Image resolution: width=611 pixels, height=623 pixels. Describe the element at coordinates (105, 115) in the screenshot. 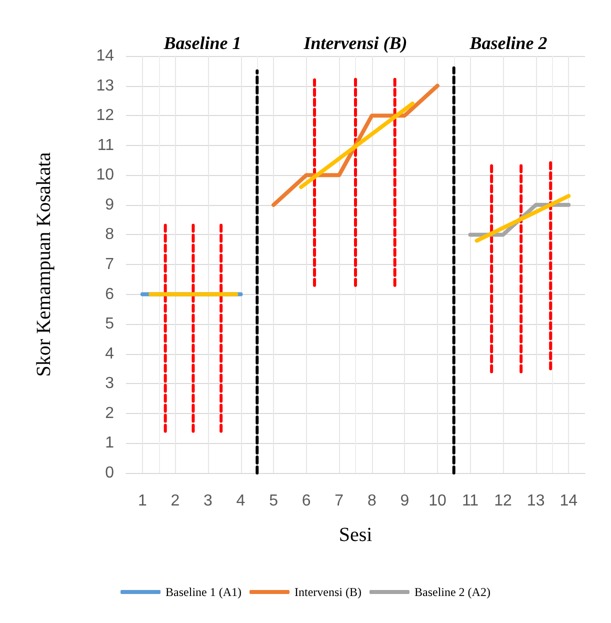

I see `y-tick-label: 12` at that location.